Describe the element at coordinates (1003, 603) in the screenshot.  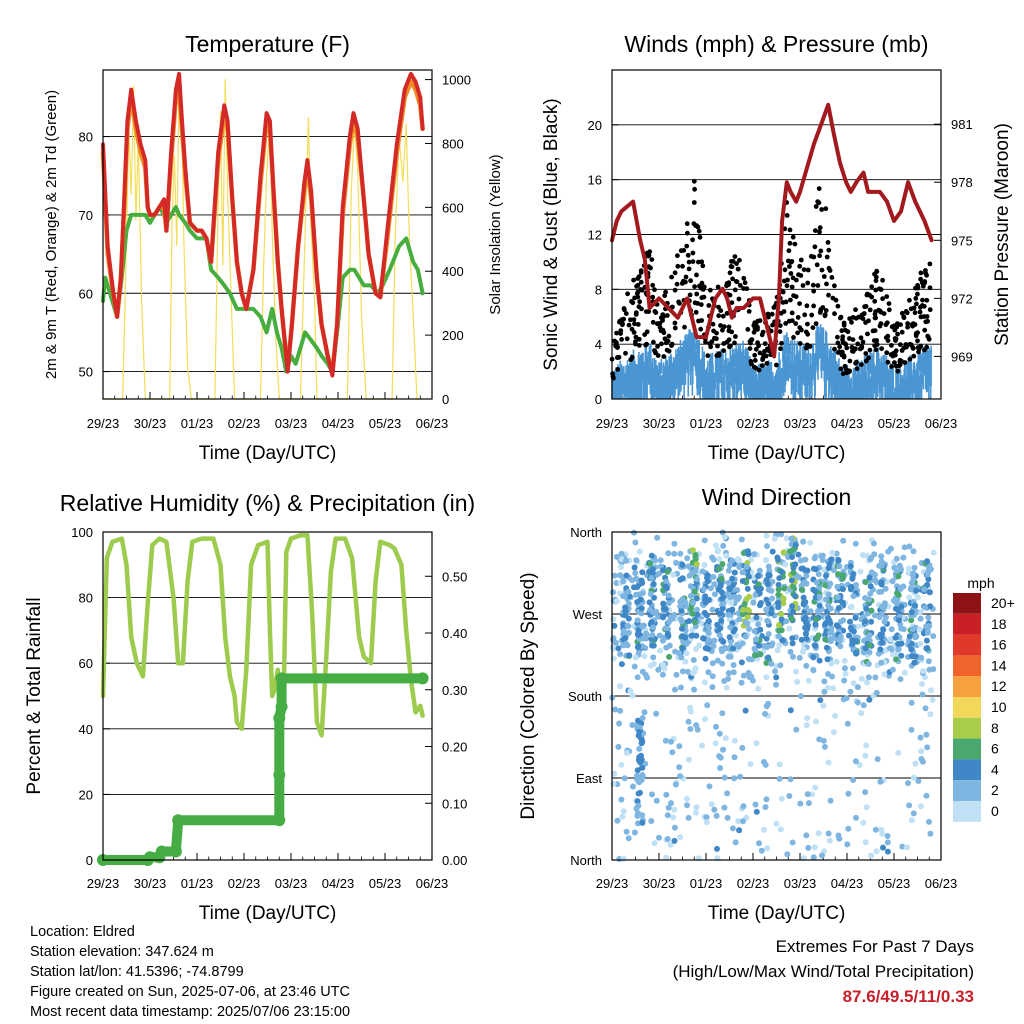
I see `legend-label: 20+` at that location.